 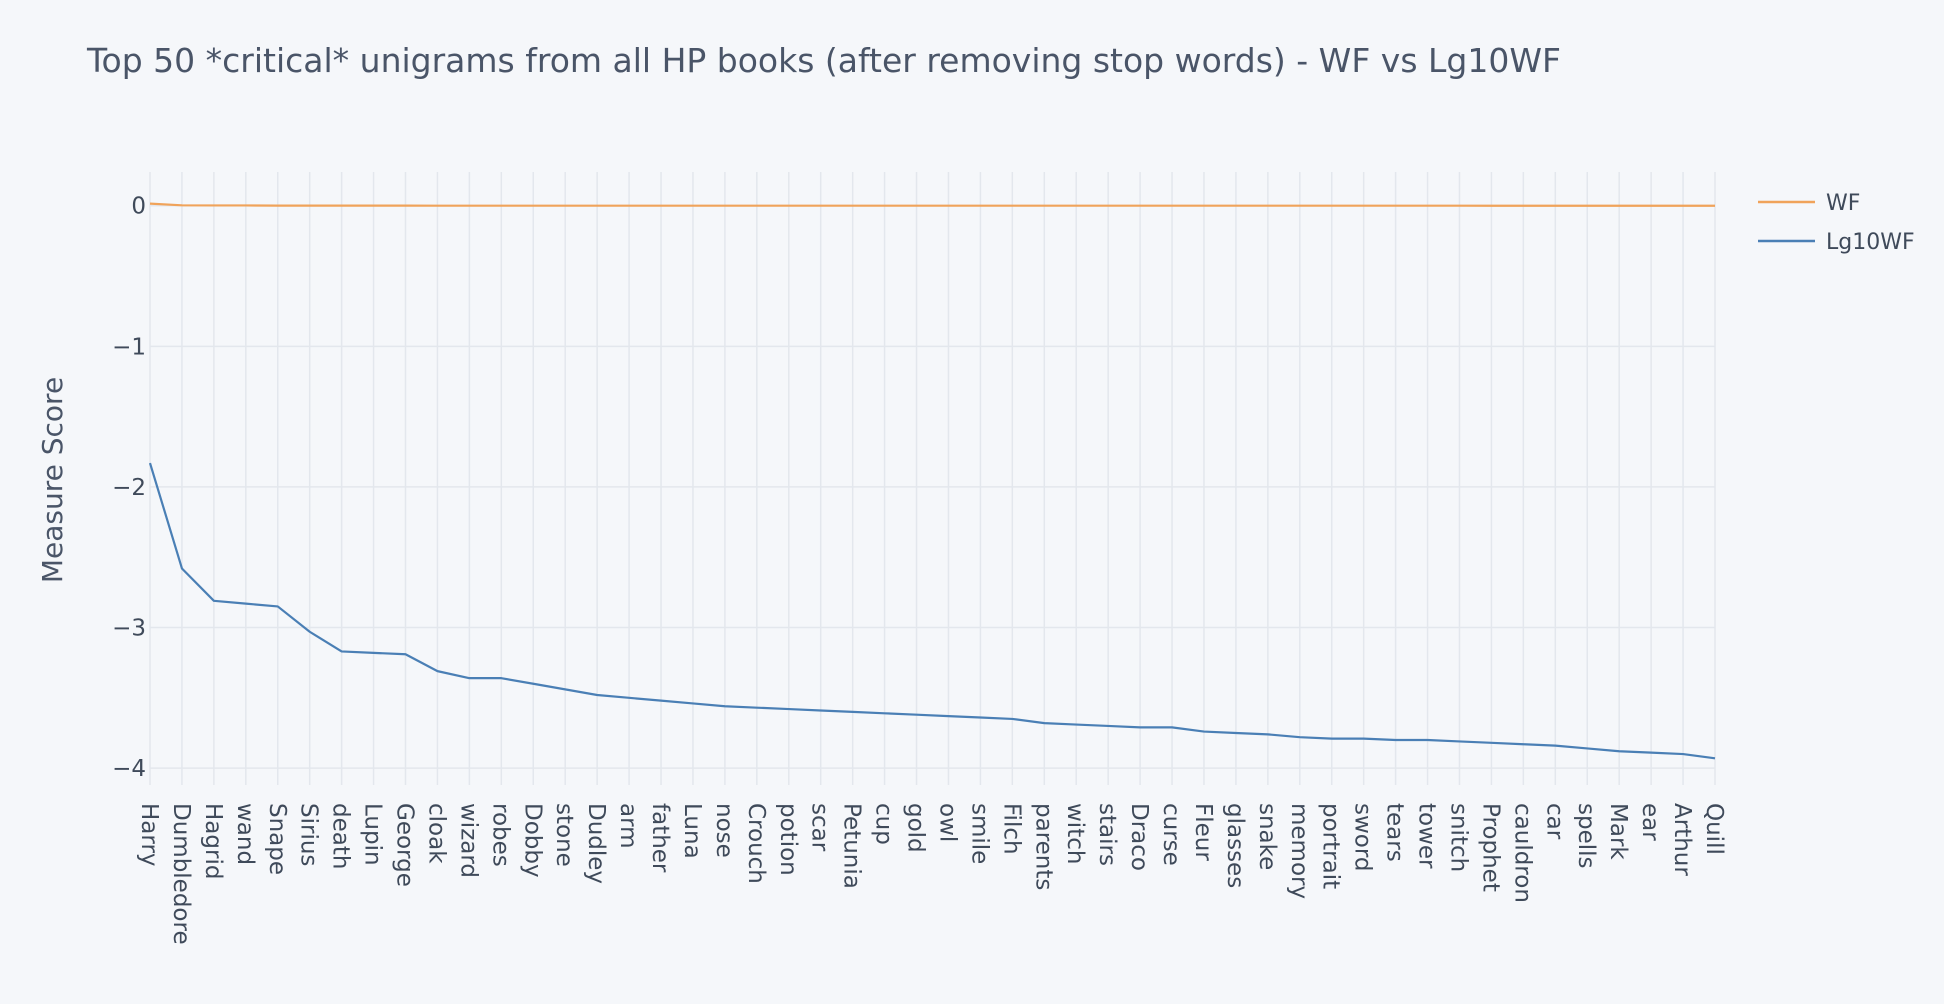 I want to click on x-tick-label: owl, so click(x=947, y=822).